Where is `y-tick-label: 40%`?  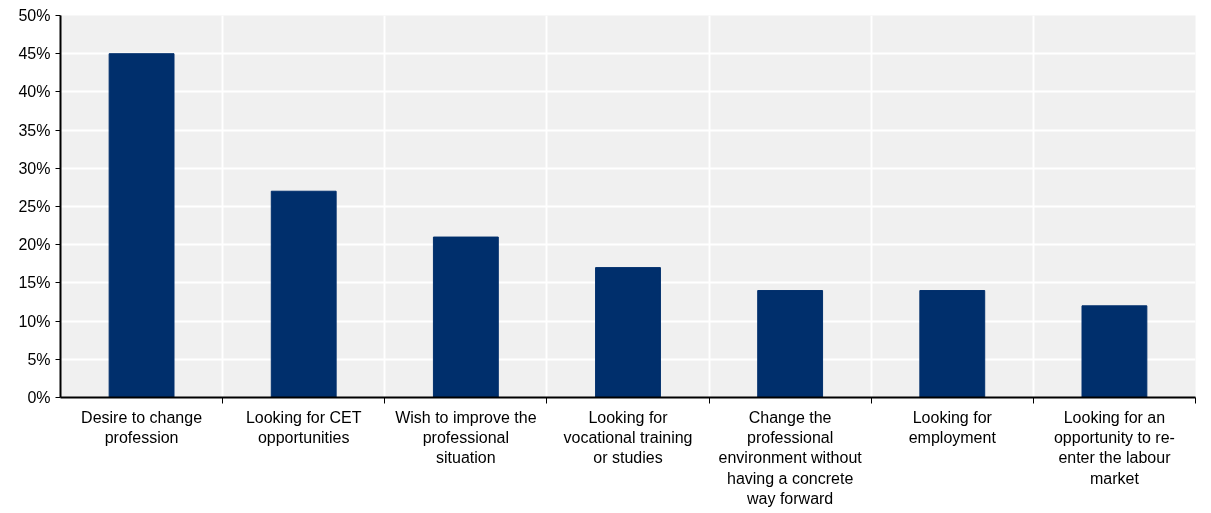 y-tick-label: 40% is located at coordinates (34, 92).